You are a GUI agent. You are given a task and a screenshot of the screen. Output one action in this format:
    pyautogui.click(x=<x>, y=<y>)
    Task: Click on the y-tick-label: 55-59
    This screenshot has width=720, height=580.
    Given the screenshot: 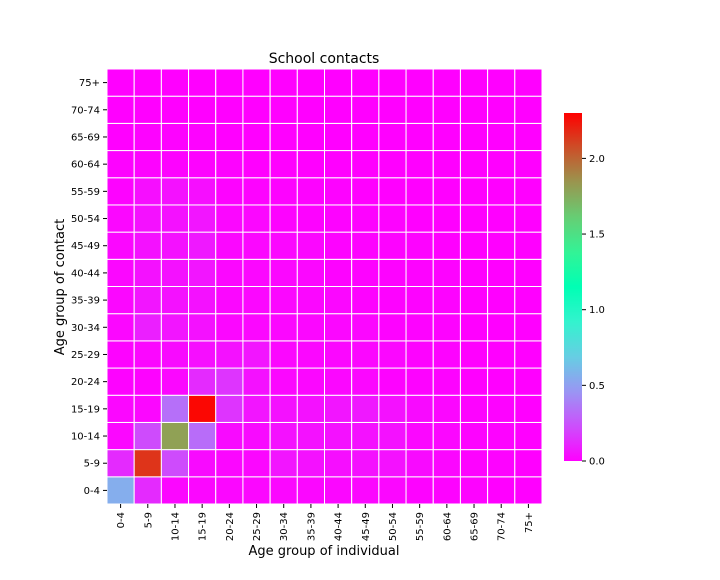 What is the action you would take?
    pyautogui.click(x=85, y=192)
    